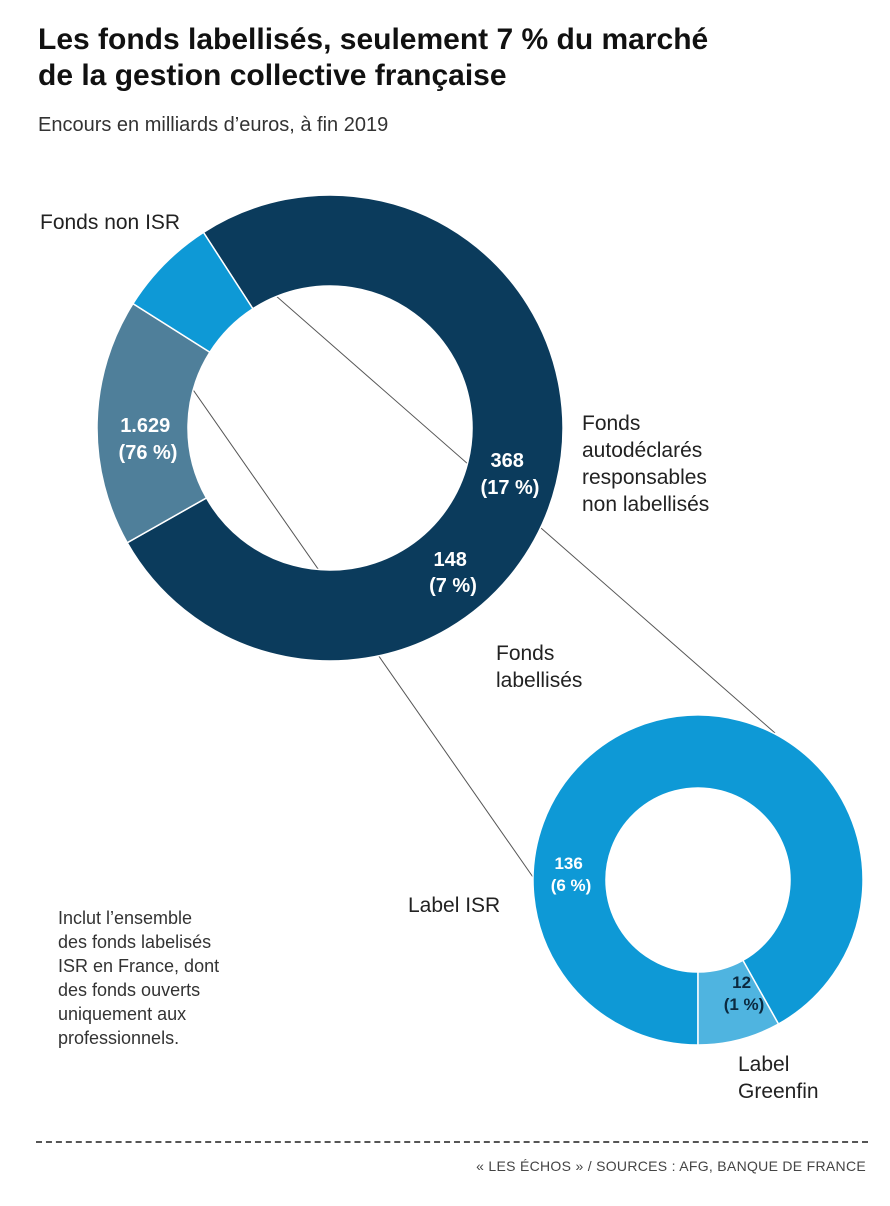 This screenshot has width=890, height=1206. What do you see at coordinates (110, 222) in the screenshot?
I see `label-fonds-non-isr: Fonds non ISR` at bounding box center [110, 222].